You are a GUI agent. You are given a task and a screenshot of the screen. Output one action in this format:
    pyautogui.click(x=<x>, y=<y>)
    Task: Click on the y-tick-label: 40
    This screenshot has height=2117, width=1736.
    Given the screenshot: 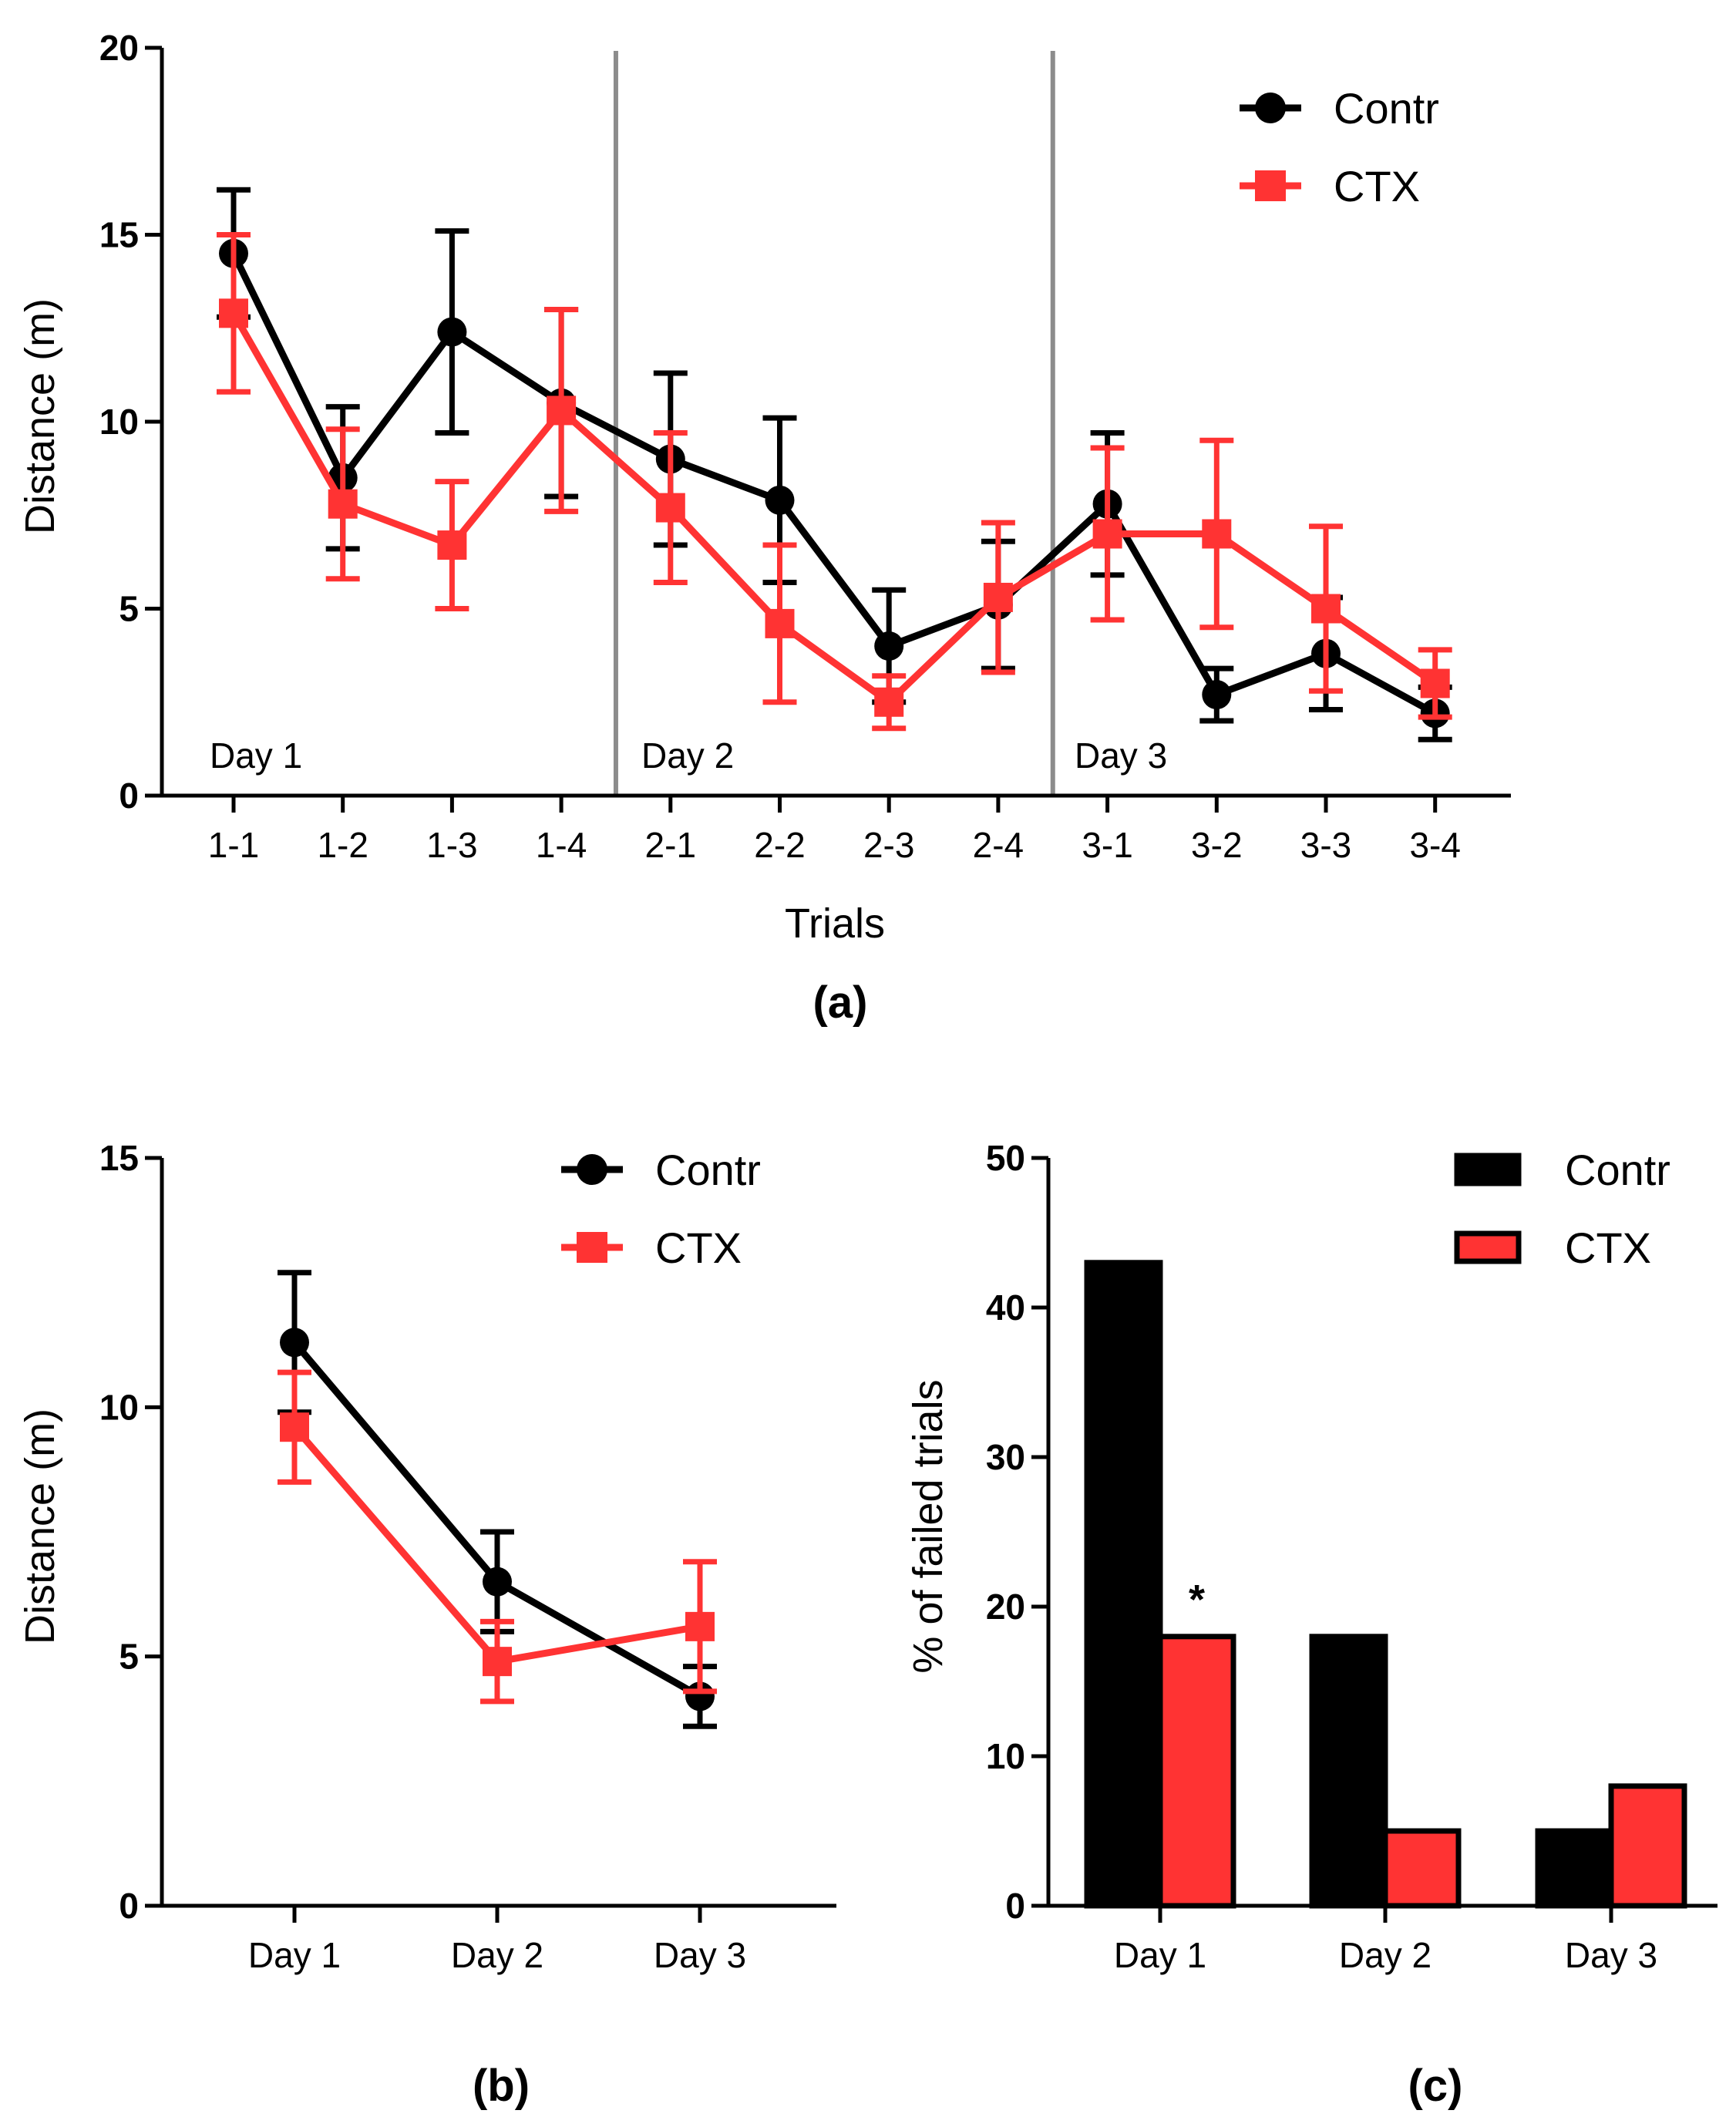 What is the action you would take?
    pyautogui.click(x=1006, y=1307)
    